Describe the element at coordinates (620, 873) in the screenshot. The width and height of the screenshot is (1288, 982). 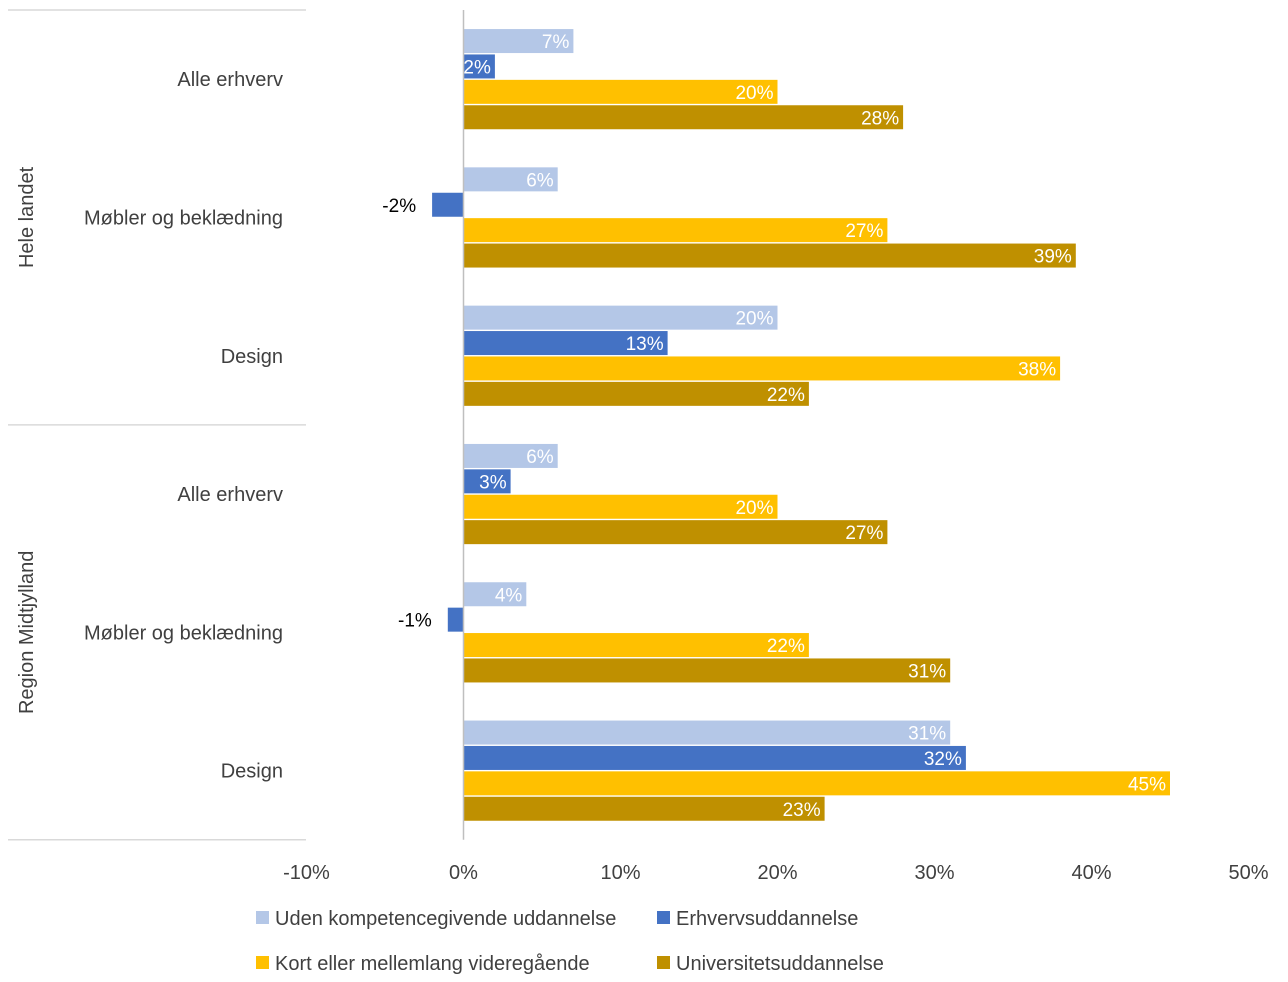
I see `x-tick-label: 10%` at that location.